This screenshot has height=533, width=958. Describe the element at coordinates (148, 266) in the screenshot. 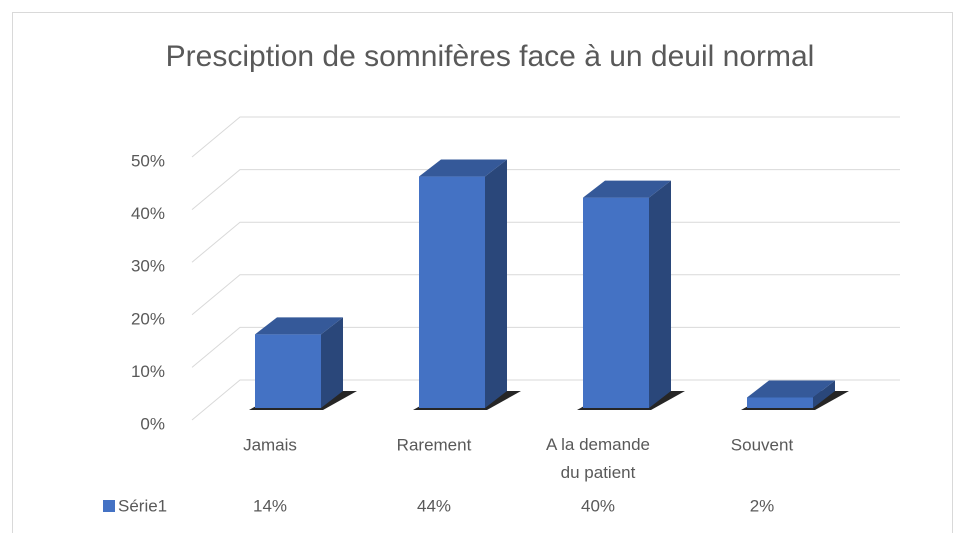

I see `y-tick-label: 30%` at that location.